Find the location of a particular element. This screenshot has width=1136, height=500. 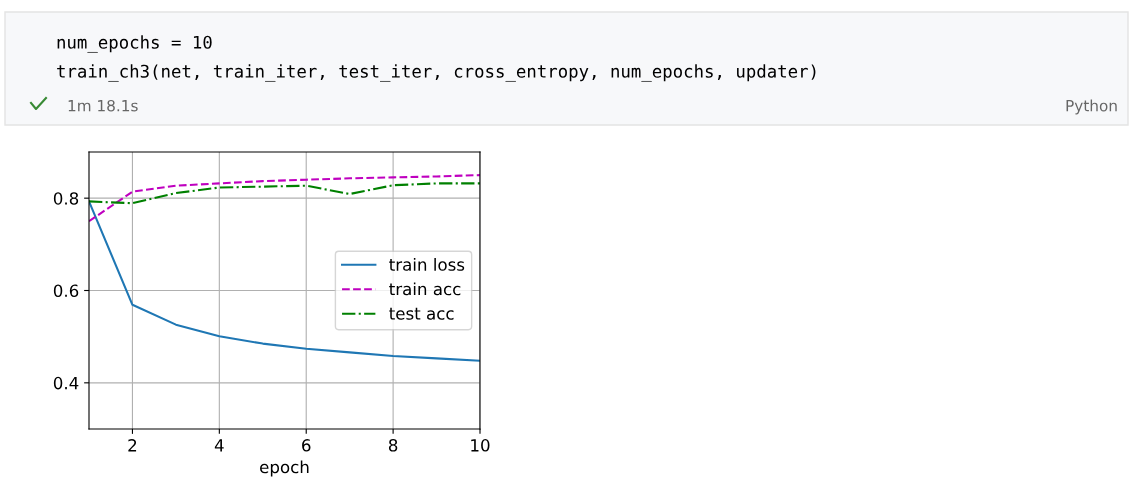

text: train_ch3(net, train_iter, test_iter, cross_entropy, num_epochs, updater) is located at coordinates (436, 73).